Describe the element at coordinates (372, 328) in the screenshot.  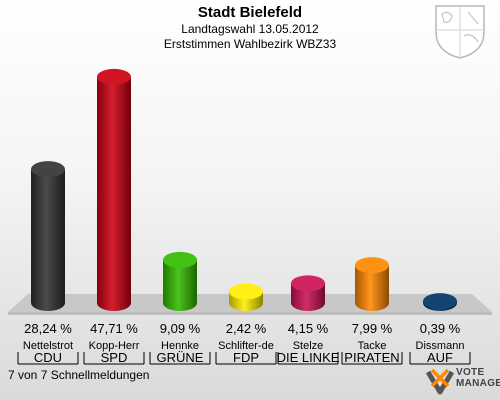
I see `value-label: 7,99 %` at that location.